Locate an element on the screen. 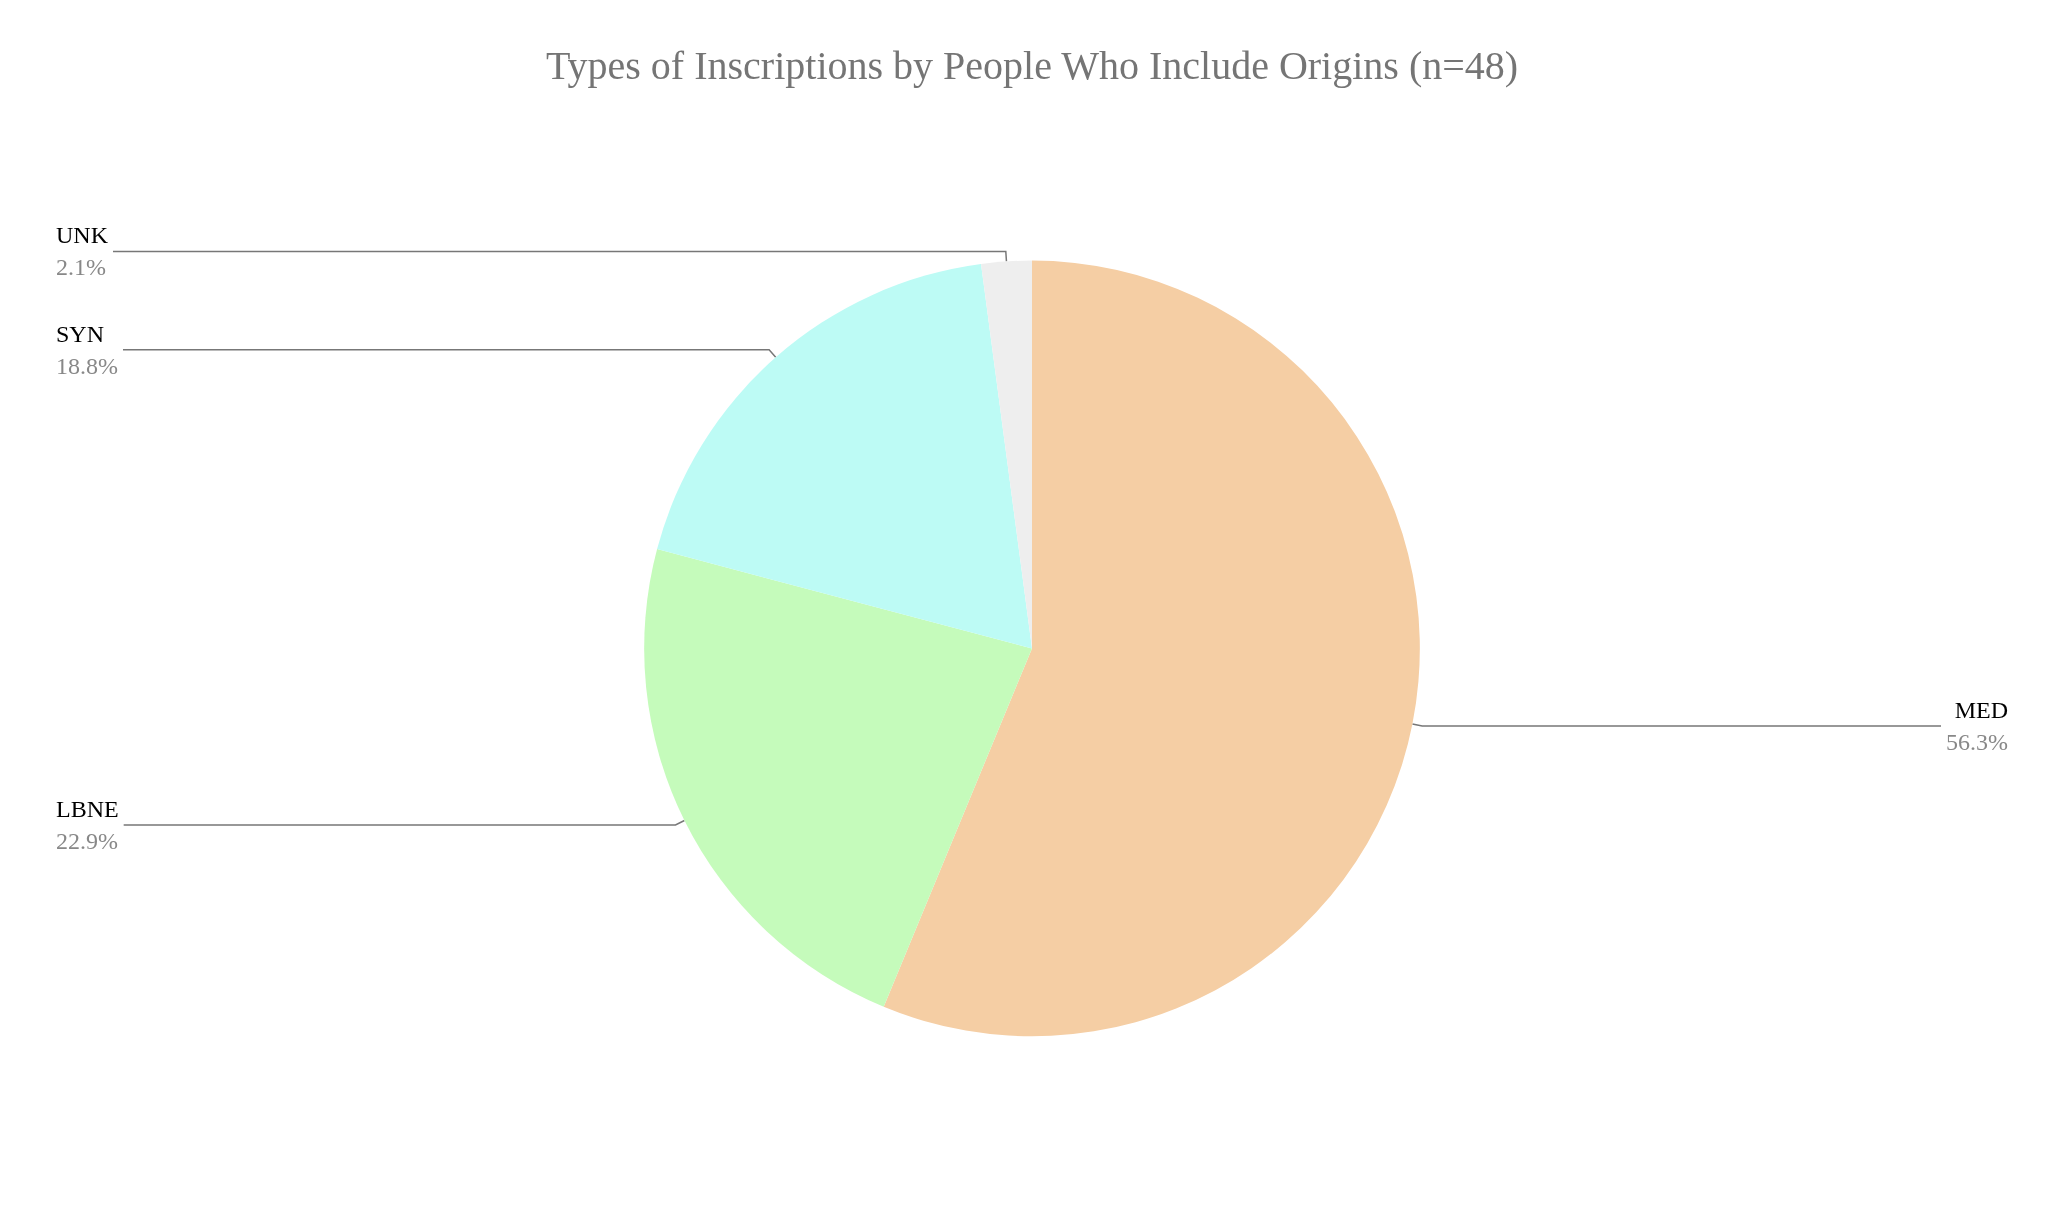 This screenshot has height=1212, width=2064. slice-label: LBNE is located at coordinates (87, 808).